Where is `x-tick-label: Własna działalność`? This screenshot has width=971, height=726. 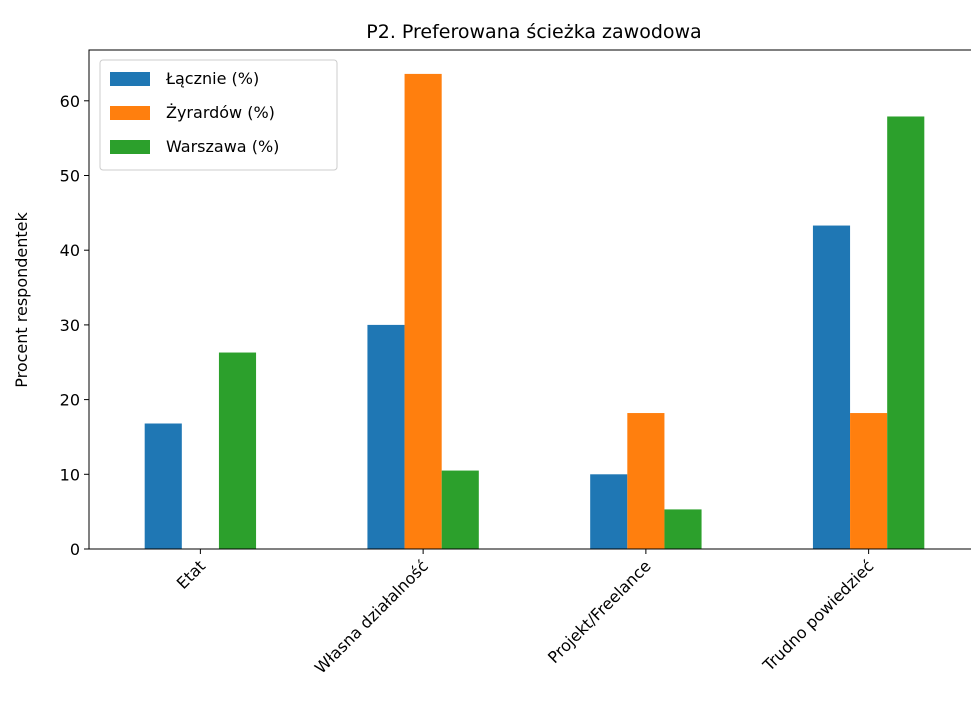
x-tick-label: Własna działalność is located at coordinates (371, 616).